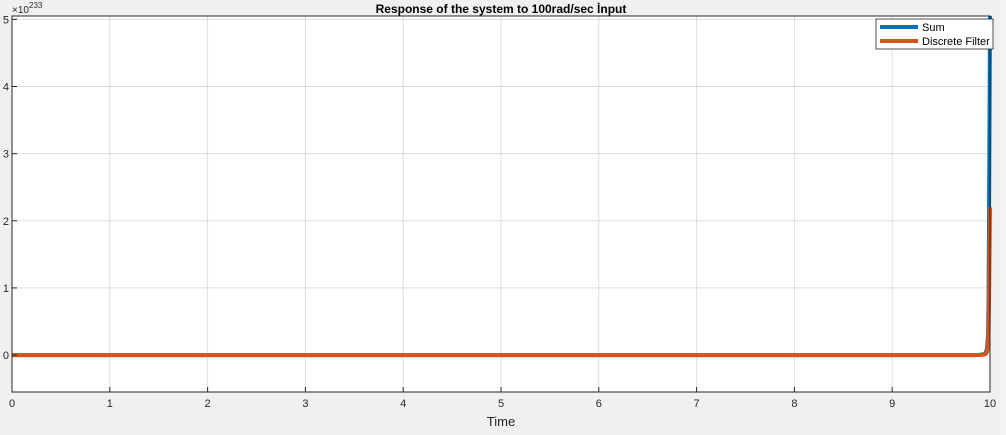  I want to click on y-tick-label: 4, so click(6, 88).